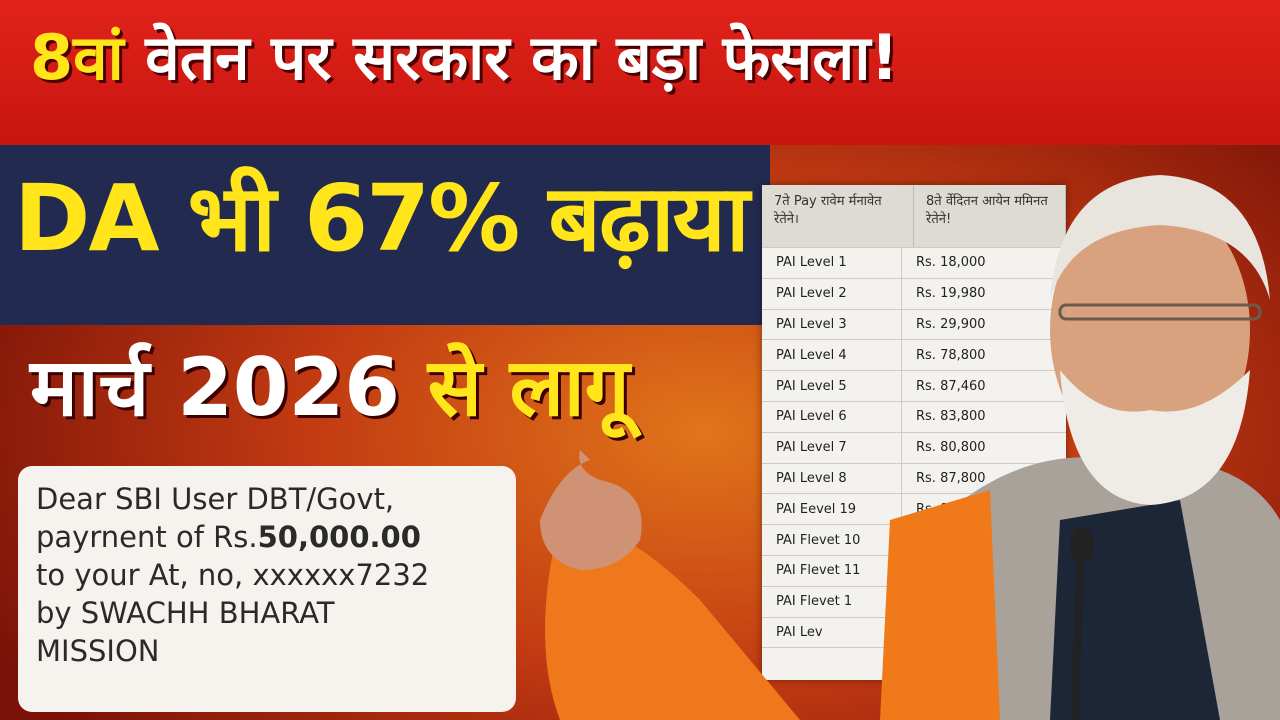 This screenshot has height=720, width=1280. What do you see at coordinates (914, 293) in the screenshot?
I see `table-row: PAI Level 2 Rs. 19,980` at bounding box center [914, 293].